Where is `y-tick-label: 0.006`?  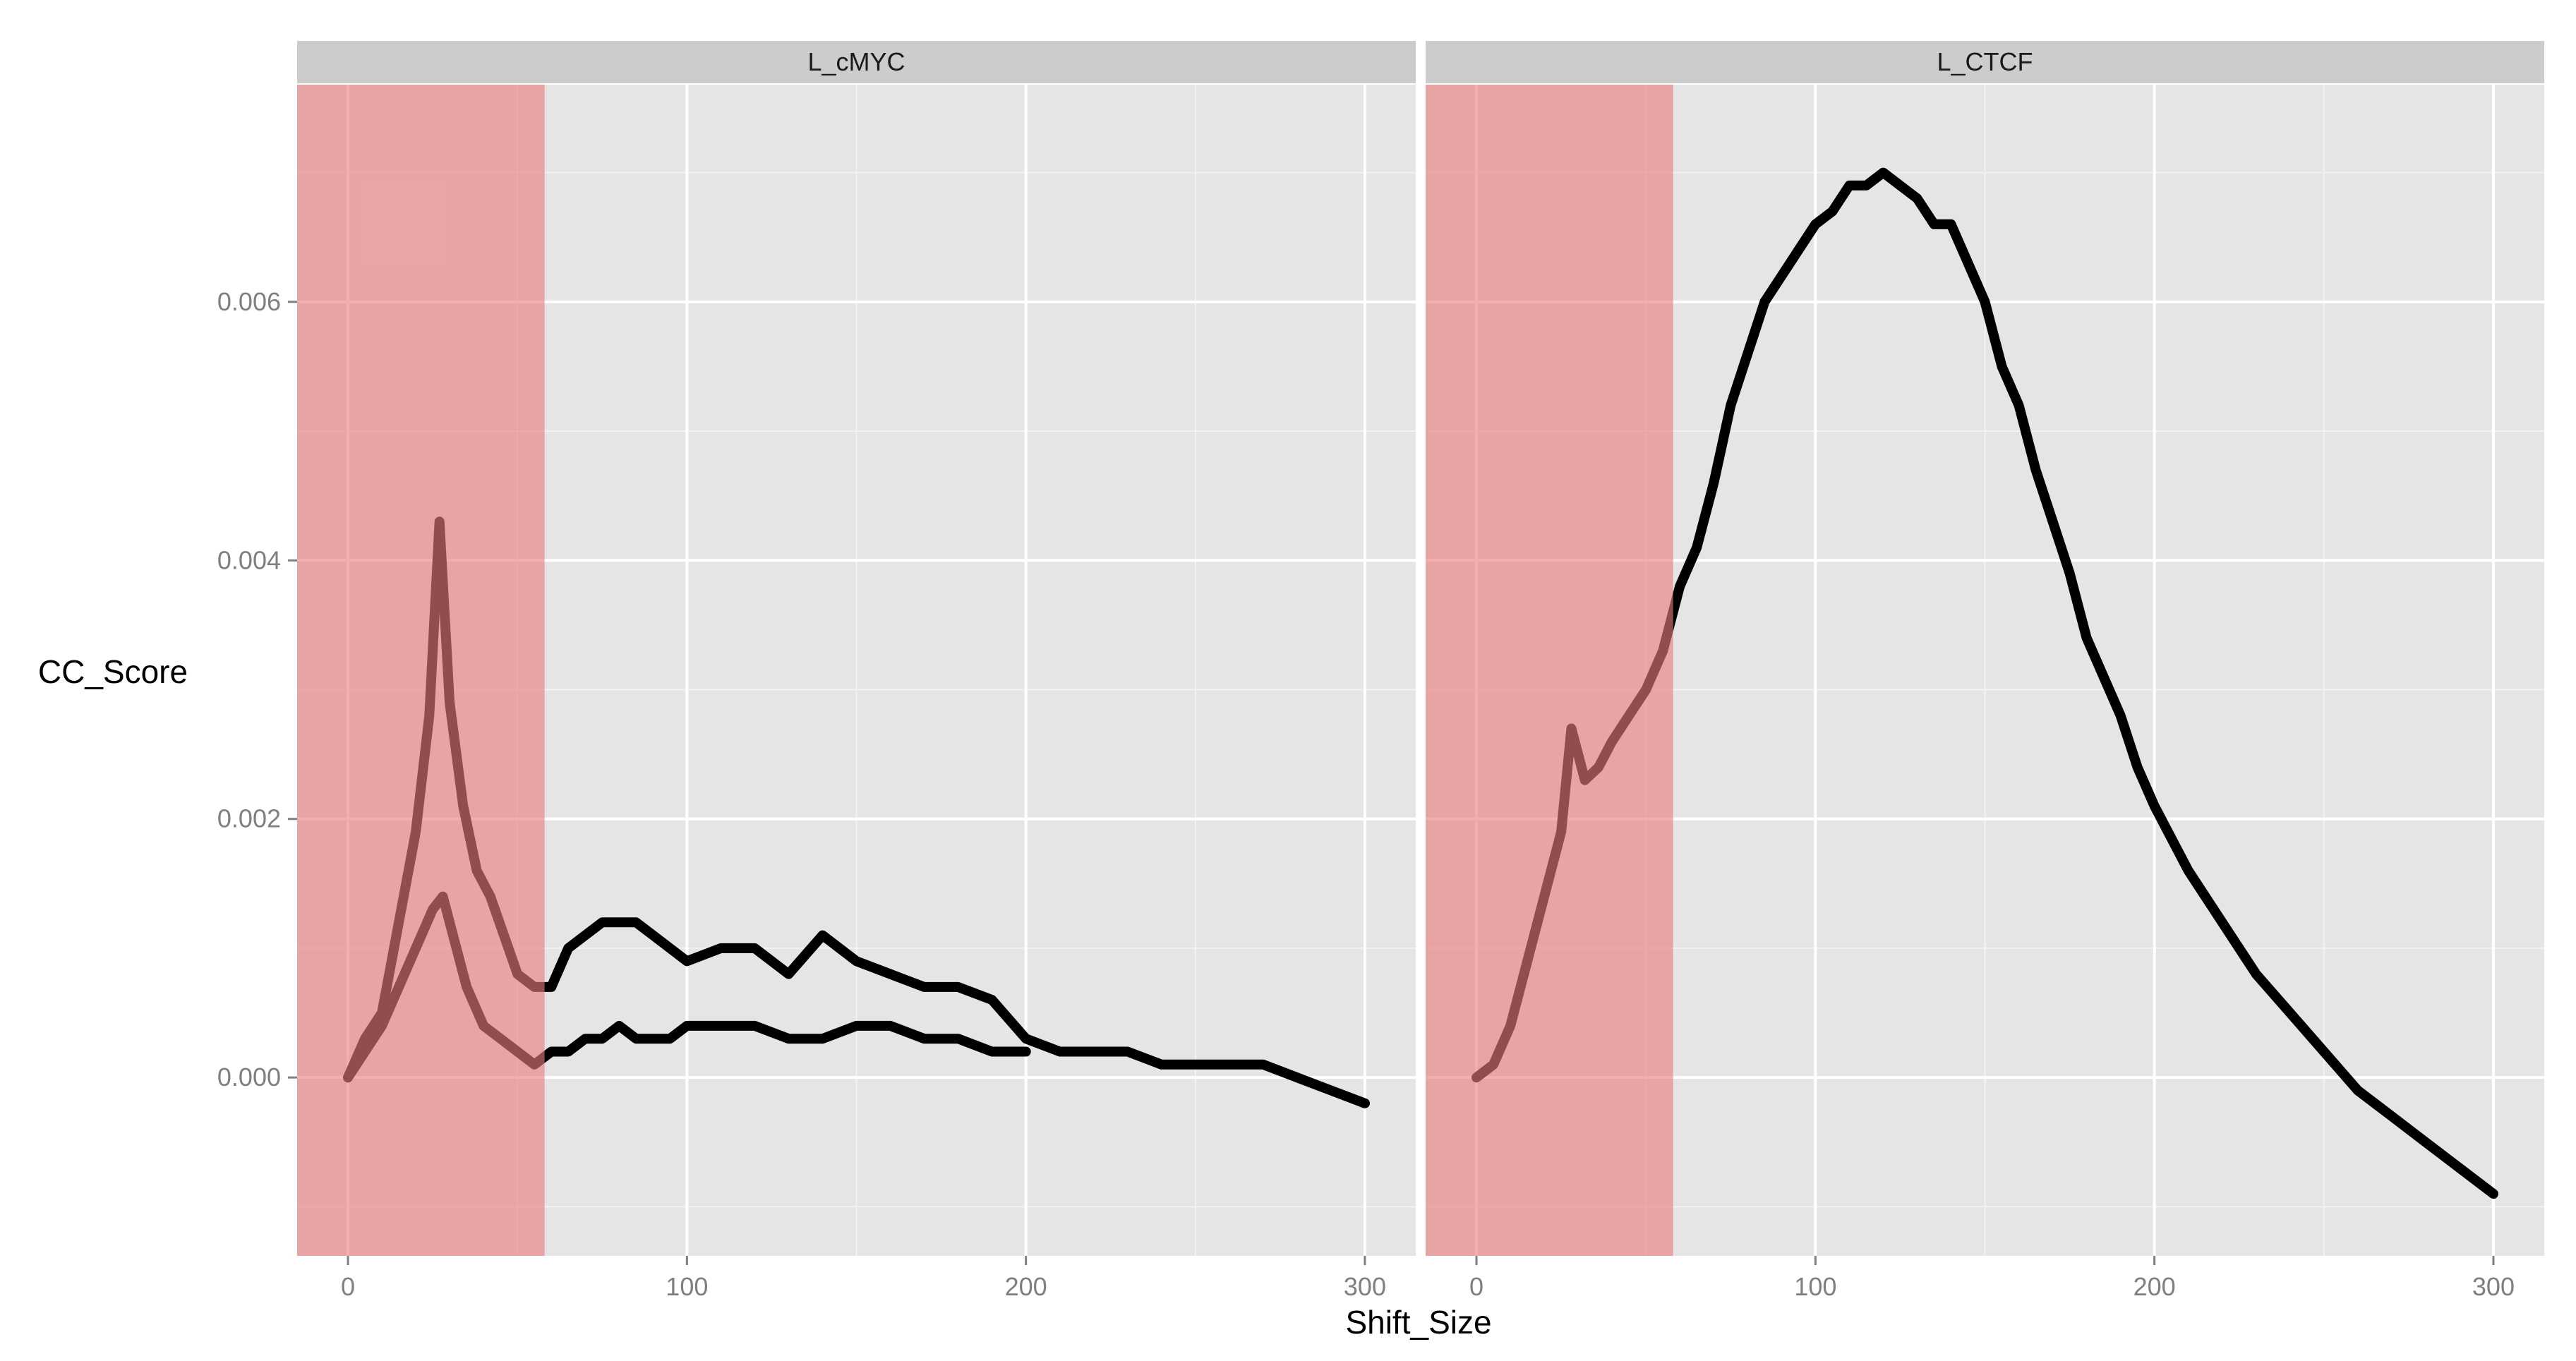 y-tick-label: 0.006 is located at coordinates (249, 301).